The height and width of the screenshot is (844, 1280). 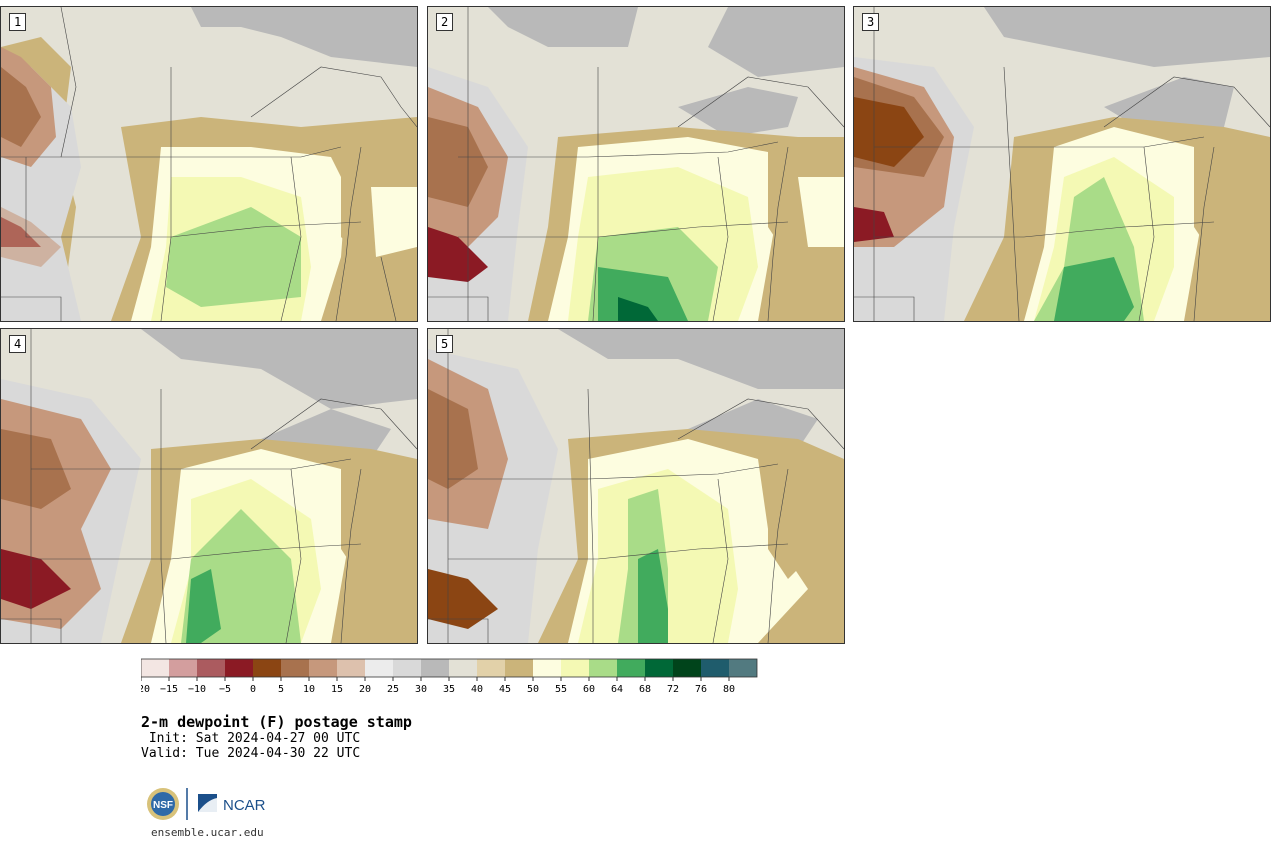 I want to click on colorbar-tick-label: 40, so click(x=477, y=689).